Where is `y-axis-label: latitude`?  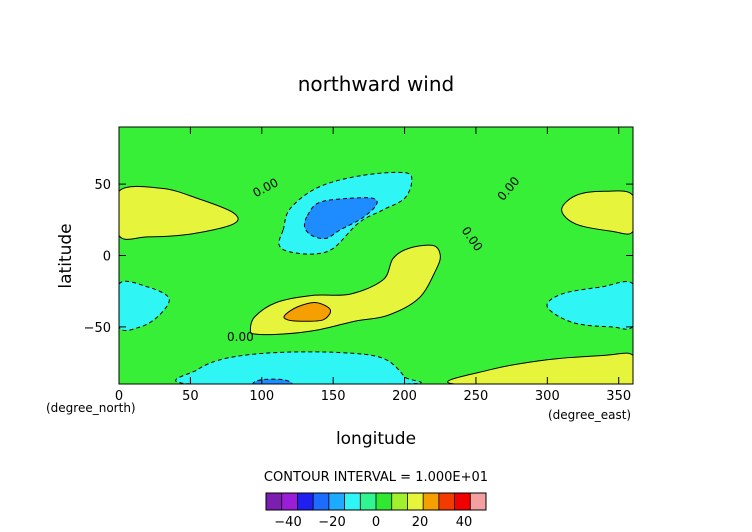 y-axis-label: latitude is located at coordinates (66, 255).